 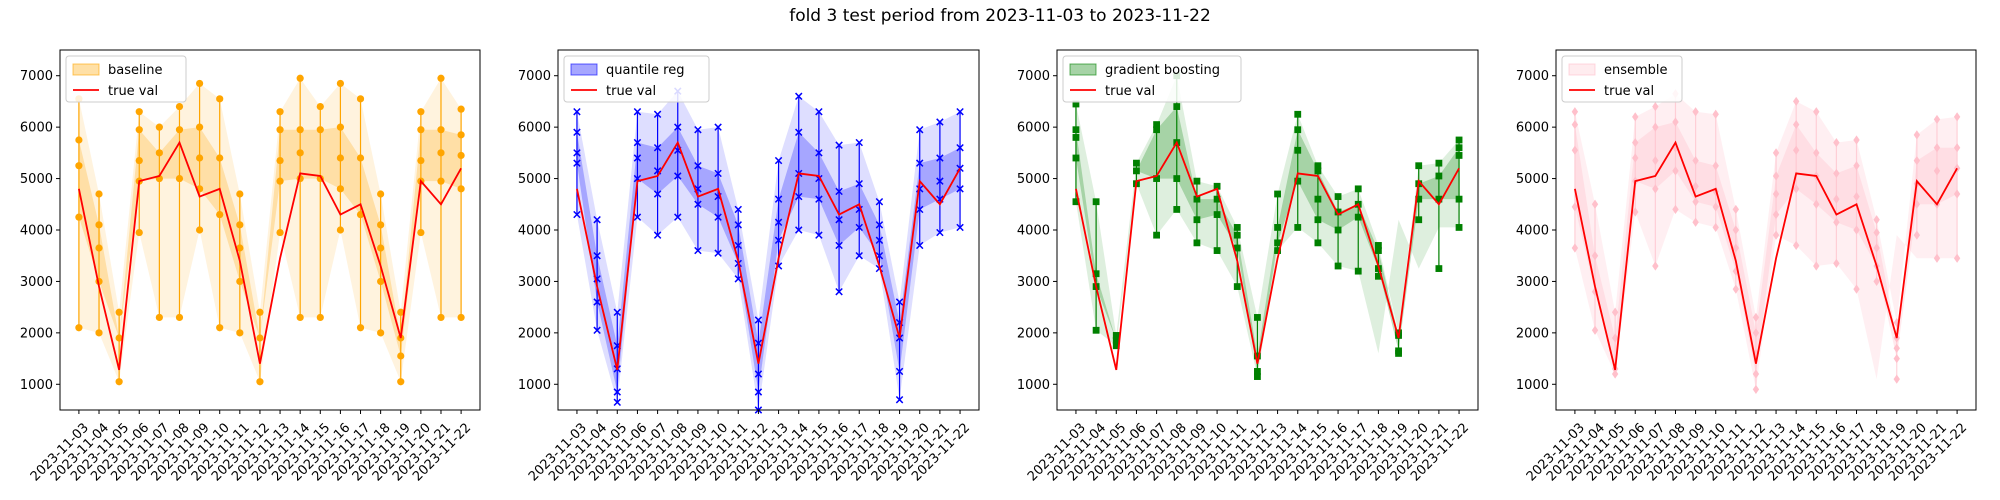 What do you see at coordinates (1162, 70) in the screenshot?
I see `legend-label: gradient boosting` at bounding box center [1162, 70].